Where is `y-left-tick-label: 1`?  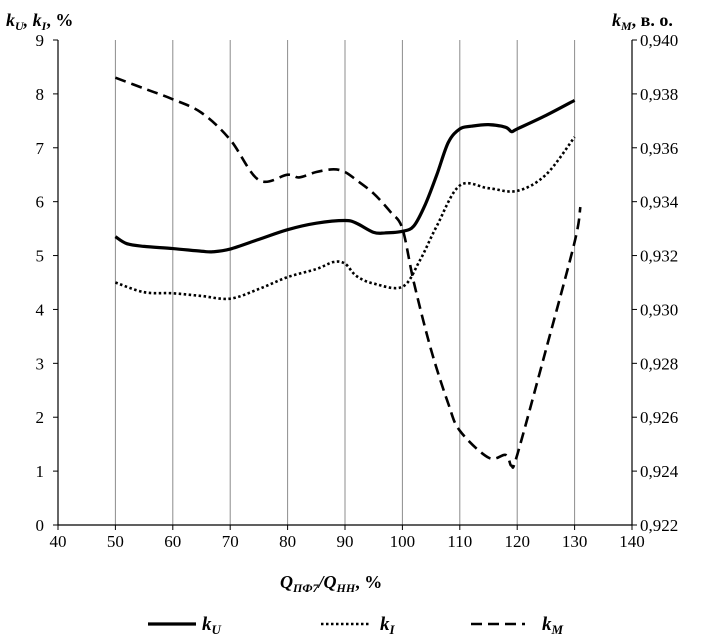
y-left-tick-label: 1 is located at coordinates (40, 471).